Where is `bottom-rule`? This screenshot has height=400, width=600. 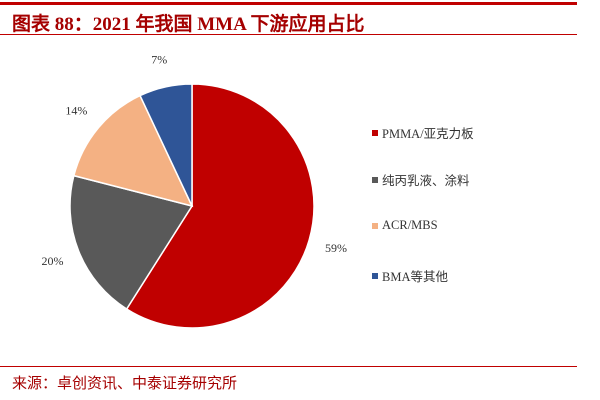
bottom-rule is located at coordinates (288, 366).